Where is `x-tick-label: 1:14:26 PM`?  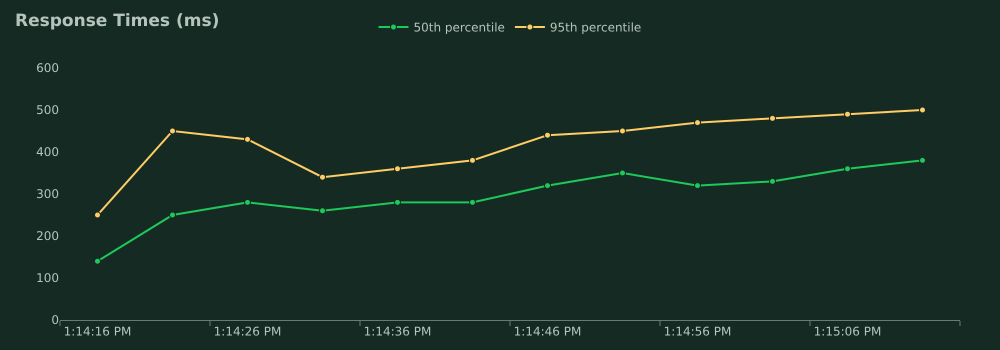
x-tick-label: 1:14:26 PM is located at coordinates (248, 331).